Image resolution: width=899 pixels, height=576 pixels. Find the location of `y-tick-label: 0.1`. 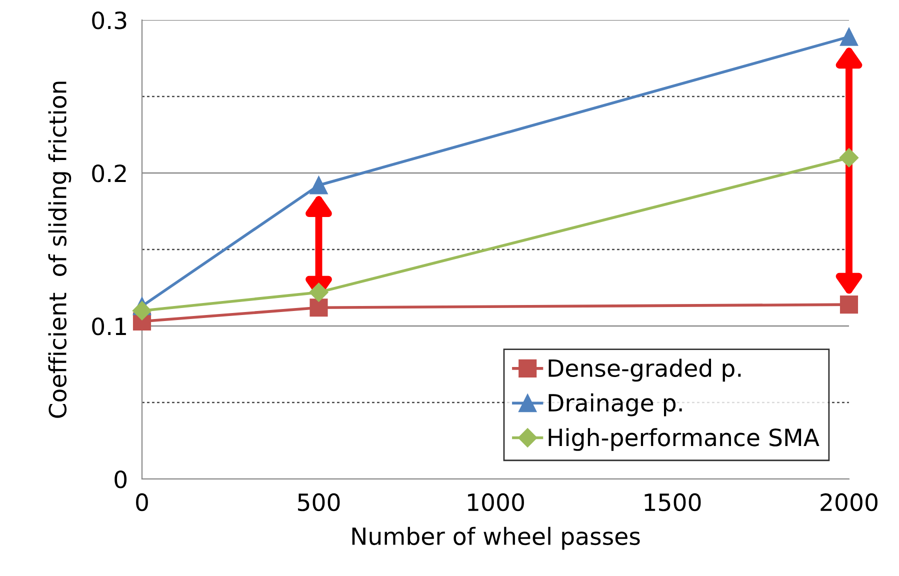

y-tick-label: 0.1 is located at coordinates (109, 326).